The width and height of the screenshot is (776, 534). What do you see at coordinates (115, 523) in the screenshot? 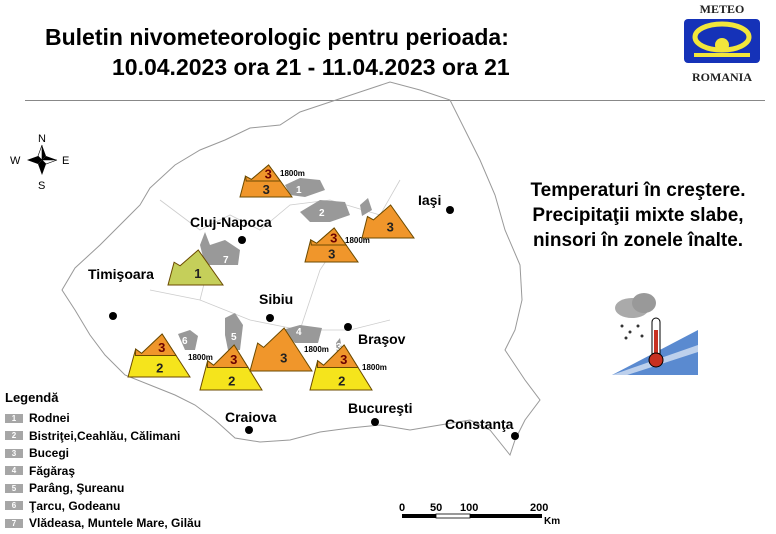
I see `legend-label: Vlădeasa, Muntele Mare, Gilău` at bounding box center [115, 523].